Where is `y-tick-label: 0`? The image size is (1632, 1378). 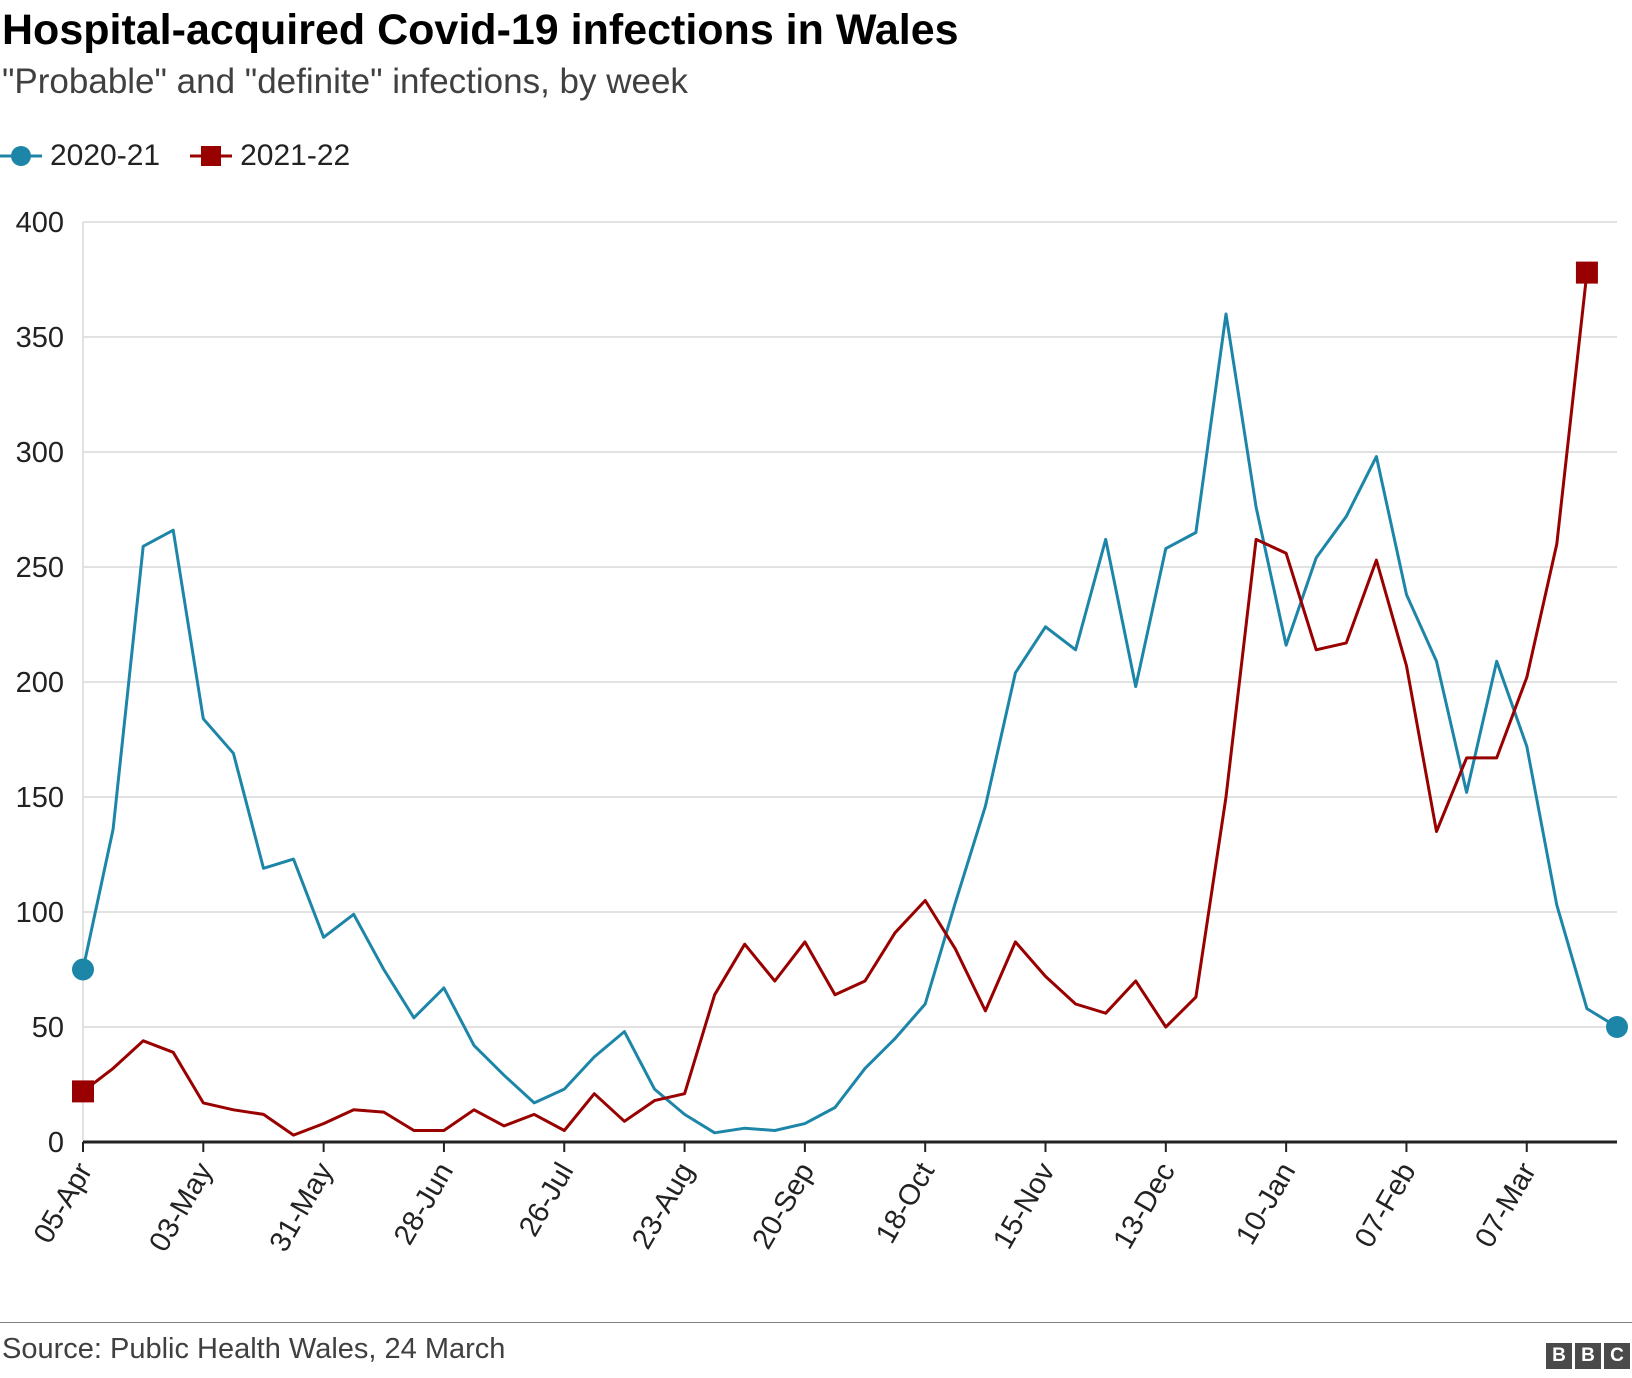 y-tick-label: 0 is located at coordinates (56, 1143).